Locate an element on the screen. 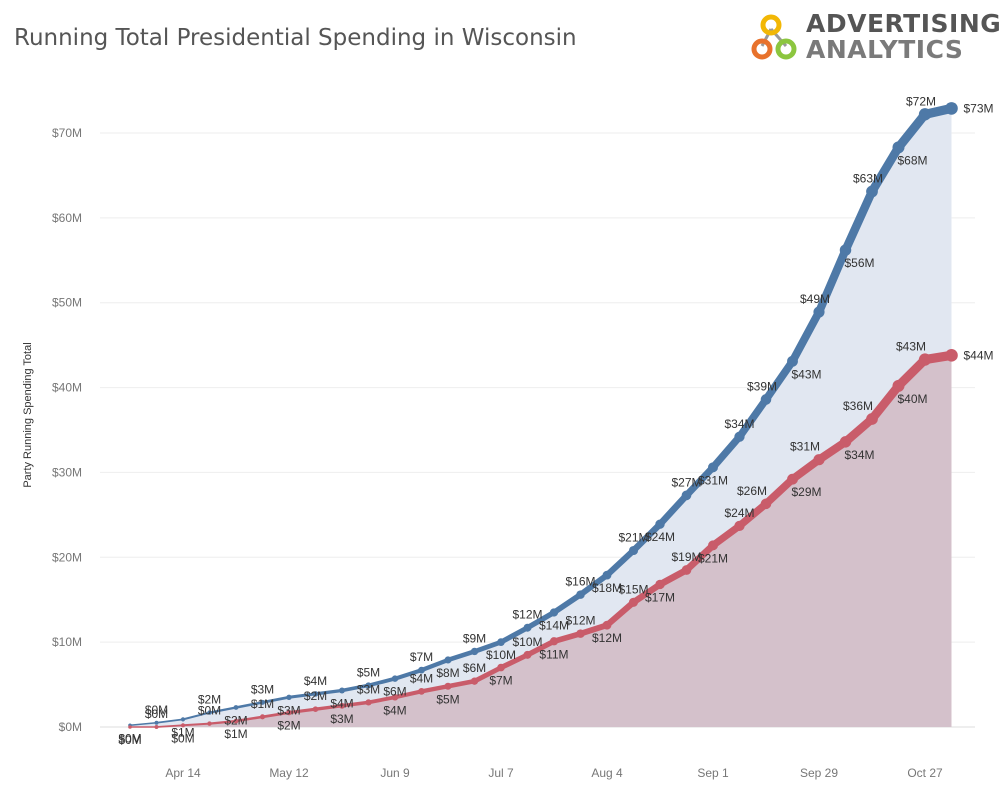 The image size is (1000, 800). red-series-data-label: $24M is located at coordinates (739, 513).